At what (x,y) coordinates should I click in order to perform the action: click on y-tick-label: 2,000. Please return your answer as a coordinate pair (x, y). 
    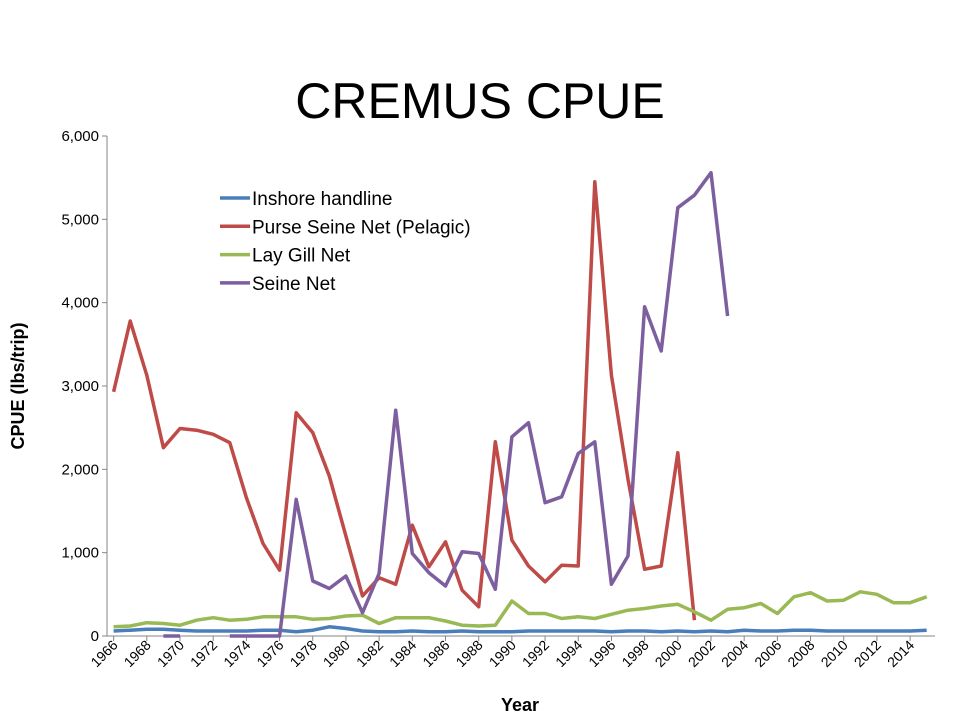
    Looking at the image, I should click on (80, 469).